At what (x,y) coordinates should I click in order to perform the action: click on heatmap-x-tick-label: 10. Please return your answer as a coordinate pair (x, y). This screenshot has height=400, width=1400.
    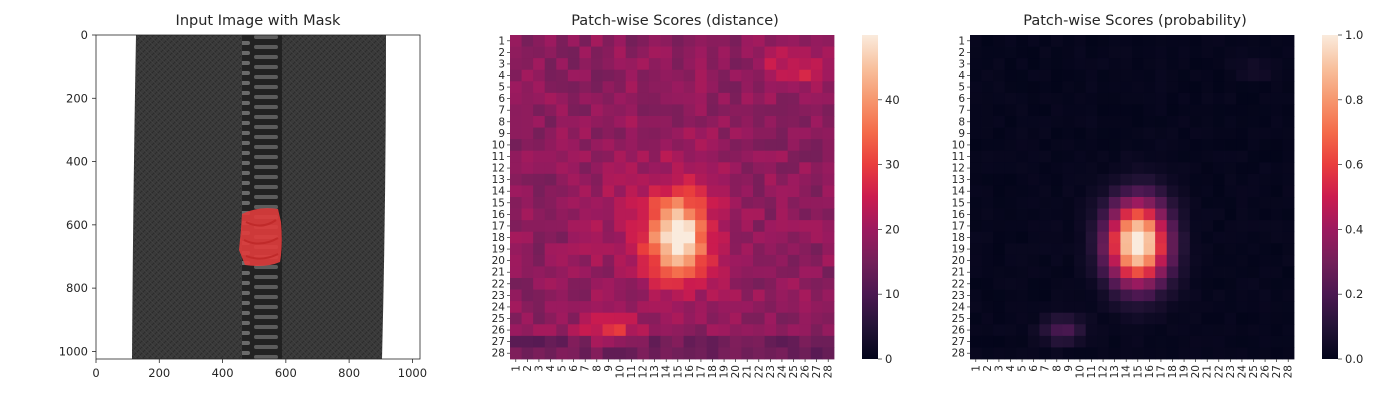
    Looking at the image, I should click on (1080, 371).